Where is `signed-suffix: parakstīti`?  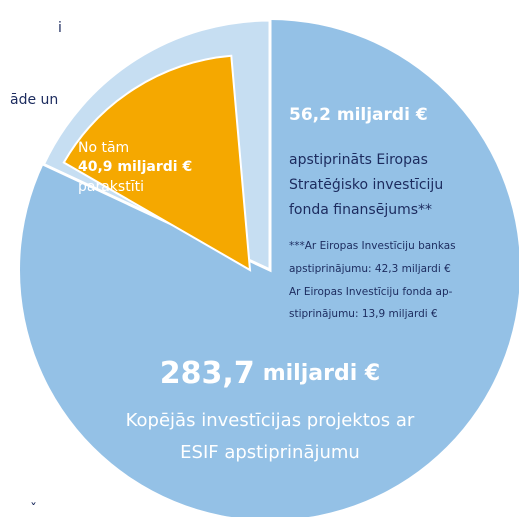
signed-suffix: parakstīti is located at coordinates (111, 187).